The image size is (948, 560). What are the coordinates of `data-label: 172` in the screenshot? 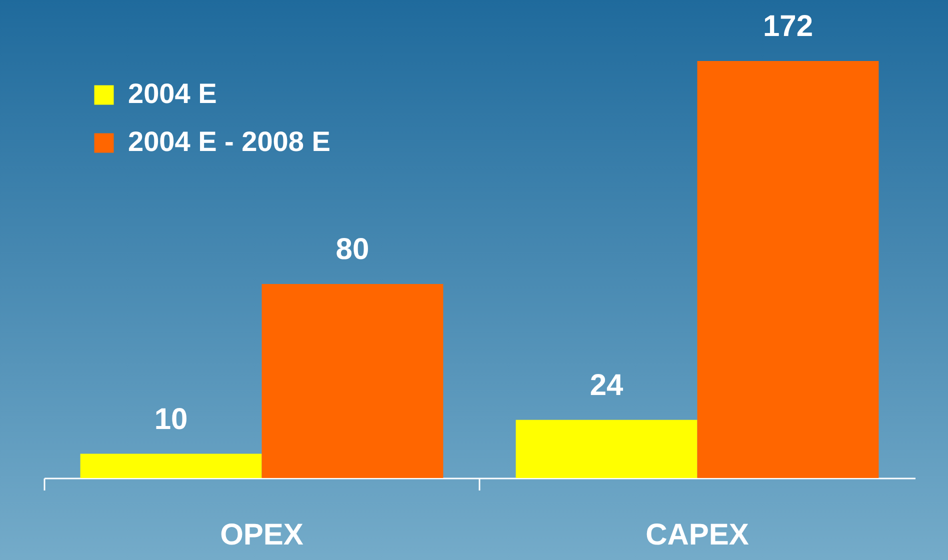 It's located at (788, 26).